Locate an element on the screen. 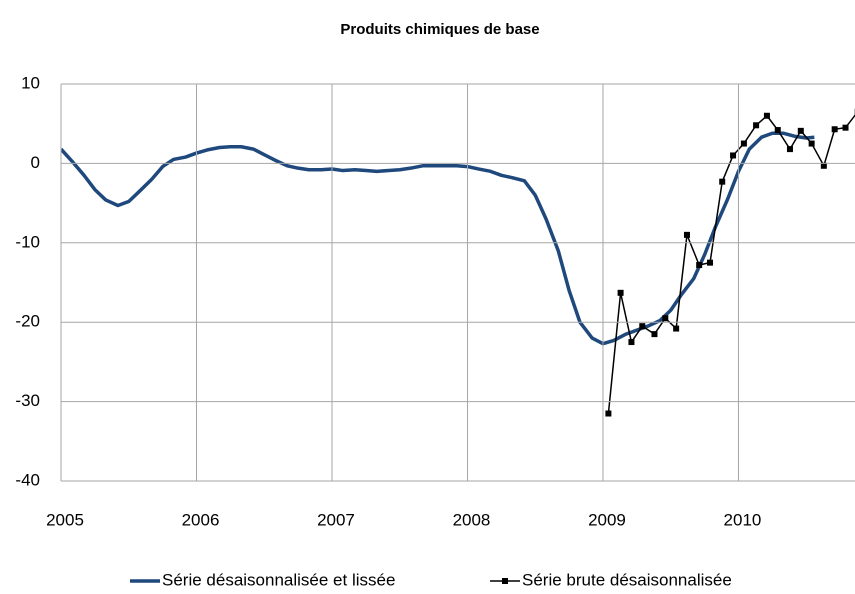  legend-label: Série brute désaisonnalisée is located at coordinates (627, 579).